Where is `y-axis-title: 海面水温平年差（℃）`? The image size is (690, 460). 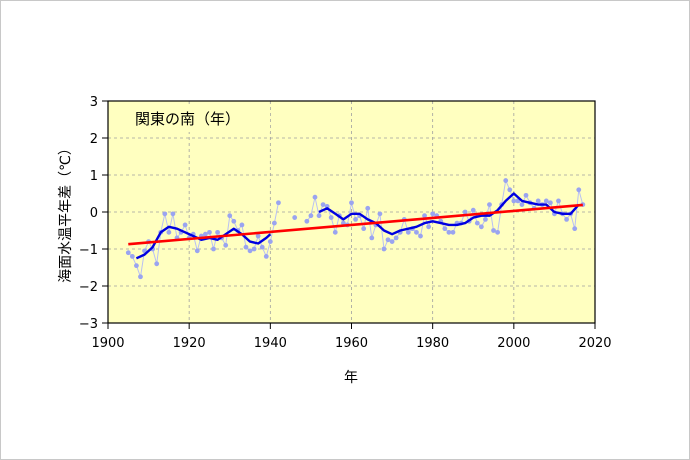
y-axis-title: 海面水温平年差（℃） is located at coordinates (66, 212).